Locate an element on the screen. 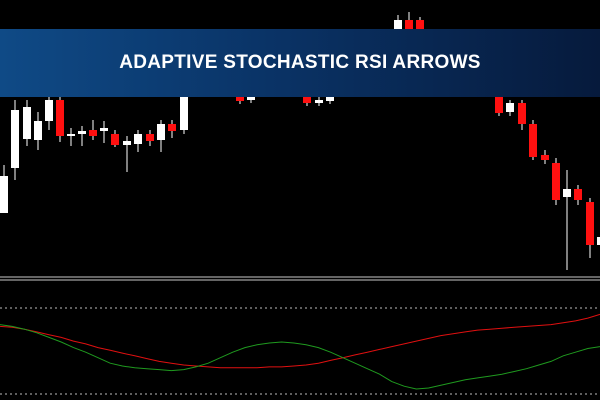 Image resolution: width=600 pixels, height=400 pixels. banner-title: ADAPTIVE STOCHASTIC RSI ARROWS is located at coordinates (300, 62).